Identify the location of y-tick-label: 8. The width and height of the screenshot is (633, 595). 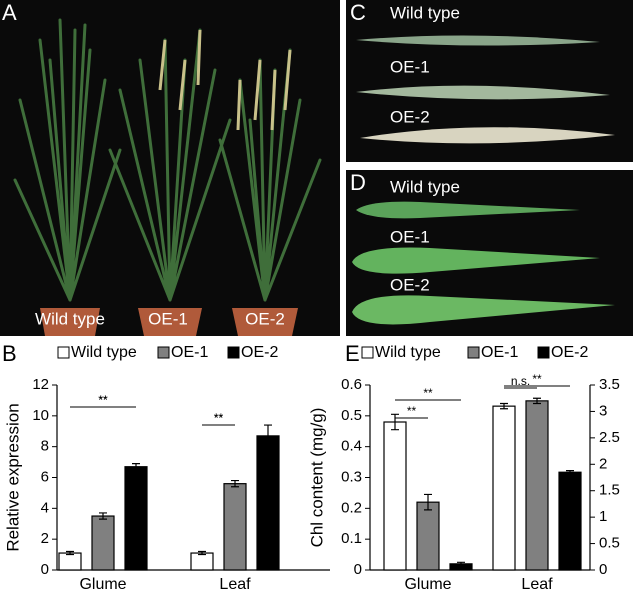
(45, 446).